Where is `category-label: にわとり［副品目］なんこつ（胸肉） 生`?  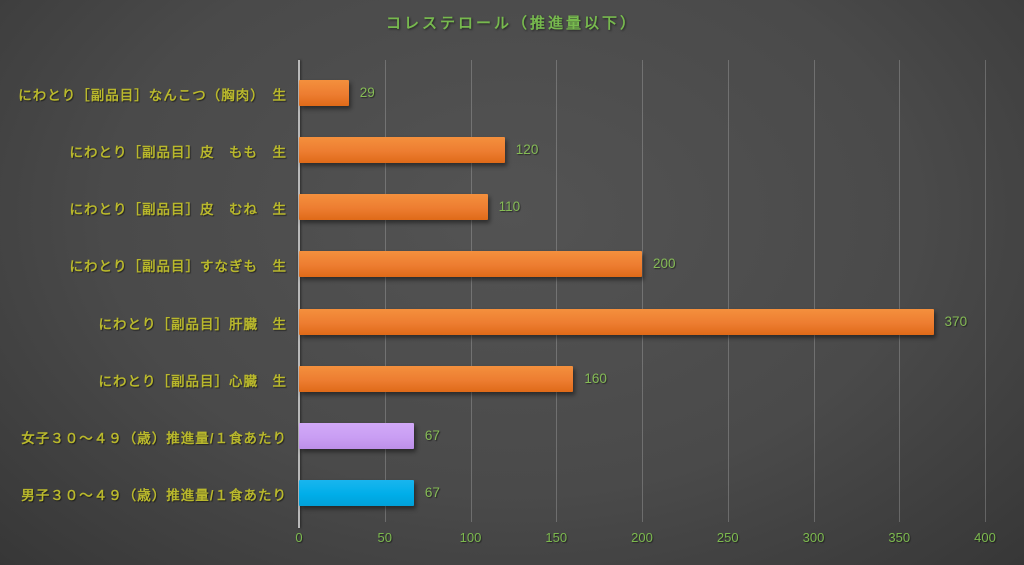 category-label: にわとり［副品目］なんこつ（胸肉） 生 is located at coordinates (152, 95).